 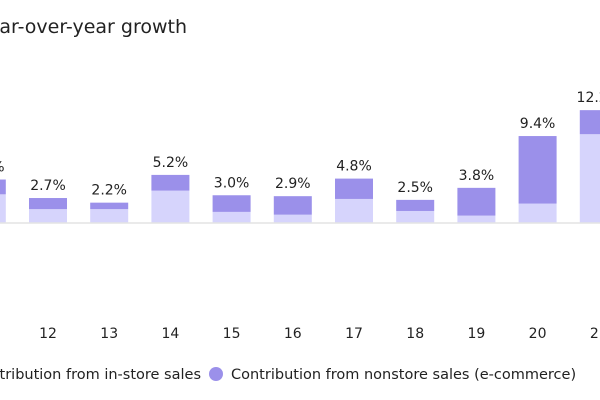 I want to click on data-label: 2.9%, so click(x=293, y=184).